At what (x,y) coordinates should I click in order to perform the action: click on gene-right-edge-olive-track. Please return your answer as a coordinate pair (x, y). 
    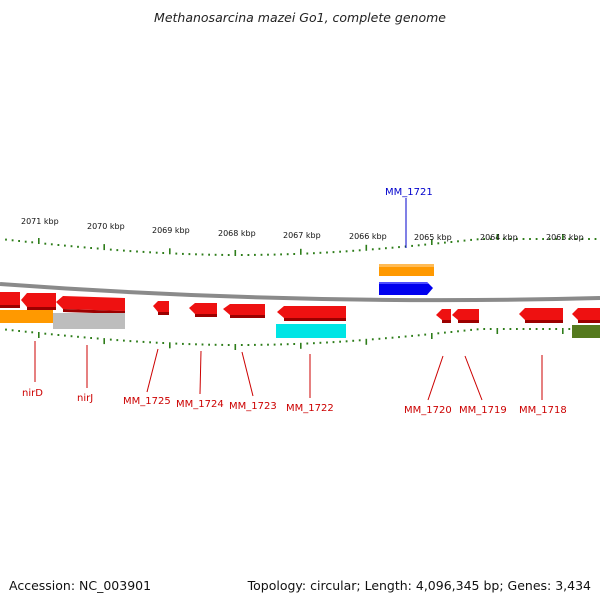
    Looking at the image, I should click on (586, 331).